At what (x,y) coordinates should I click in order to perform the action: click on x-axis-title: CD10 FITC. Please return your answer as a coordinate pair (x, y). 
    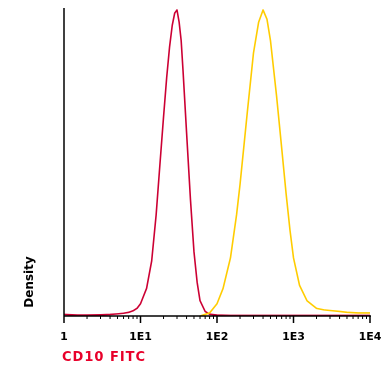
    Looking at the image, I should click on (104, 357).